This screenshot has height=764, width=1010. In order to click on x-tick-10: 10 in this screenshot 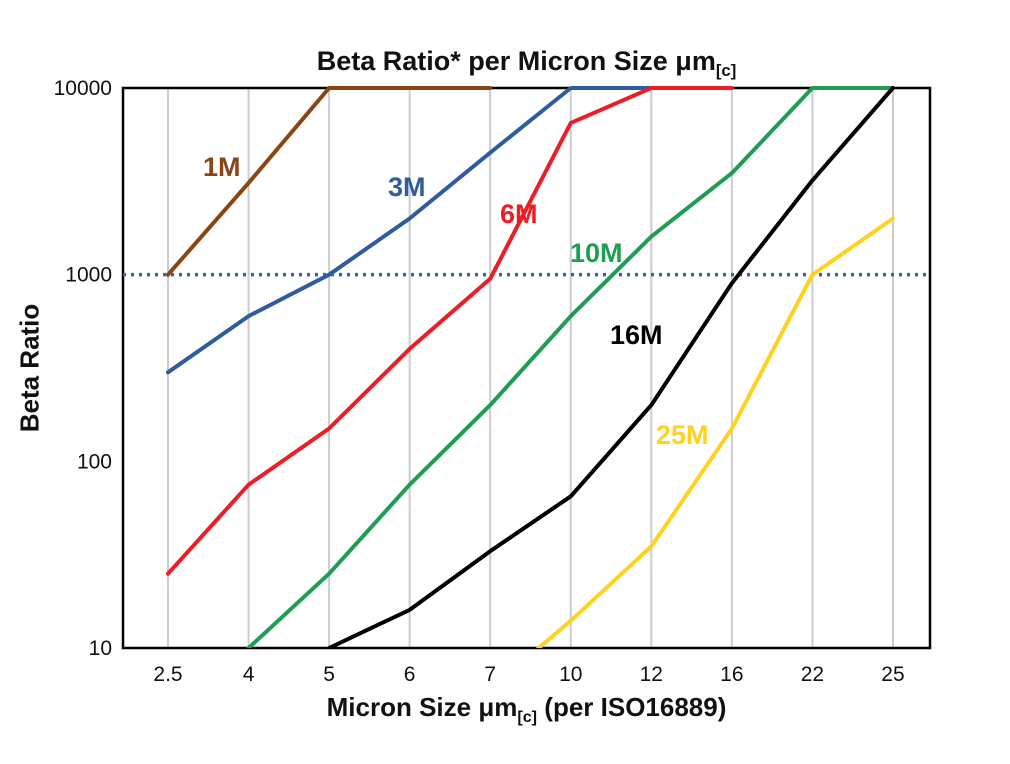, I will do `click(570, 674)`.